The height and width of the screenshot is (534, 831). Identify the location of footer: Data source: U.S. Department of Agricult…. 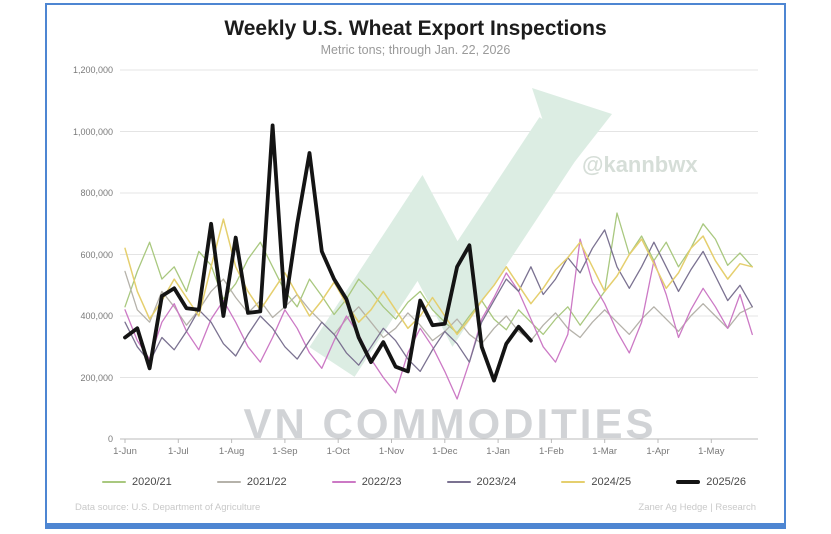
(415, 507).